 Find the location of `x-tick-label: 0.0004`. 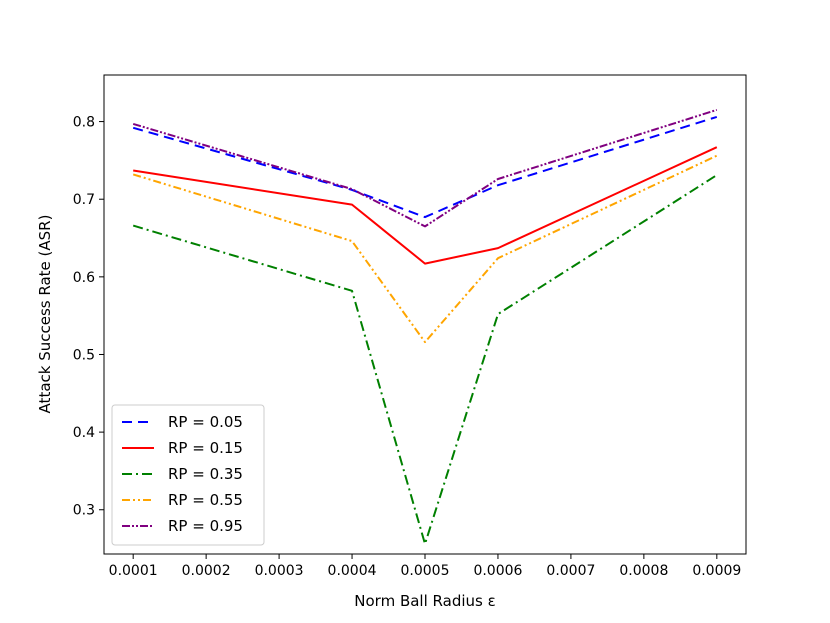

x-tick-label: 0.0004 is located at coordinates (352, 571).